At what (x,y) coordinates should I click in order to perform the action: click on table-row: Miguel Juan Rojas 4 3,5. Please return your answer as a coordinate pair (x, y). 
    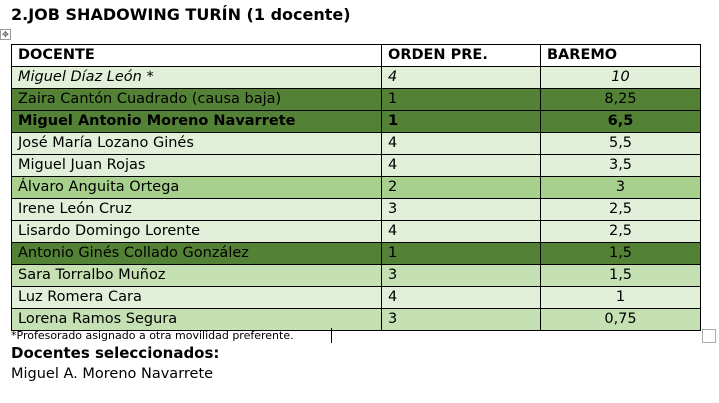
    Looking at the image, I should click on (356, 165).